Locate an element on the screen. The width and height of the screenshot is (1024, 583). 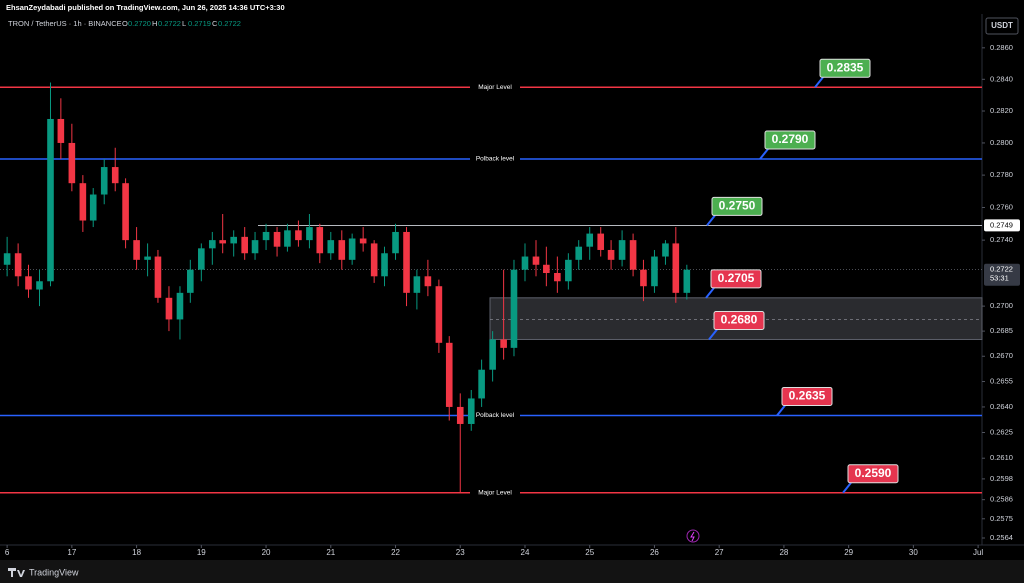
x-tick-label: 24 is located at coordinates (525, 552).